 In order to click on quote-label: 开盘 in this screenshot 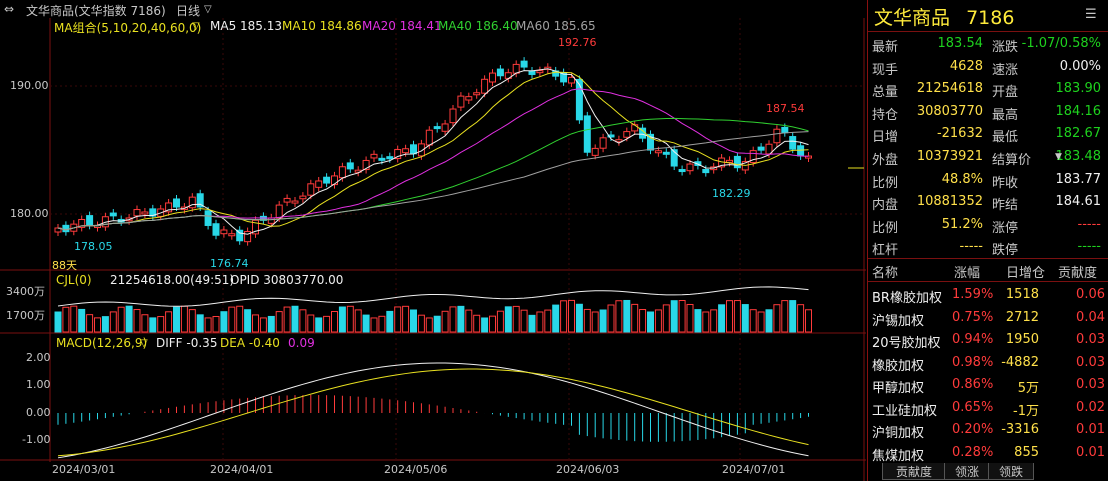, I will do `click(1005, 93)`.